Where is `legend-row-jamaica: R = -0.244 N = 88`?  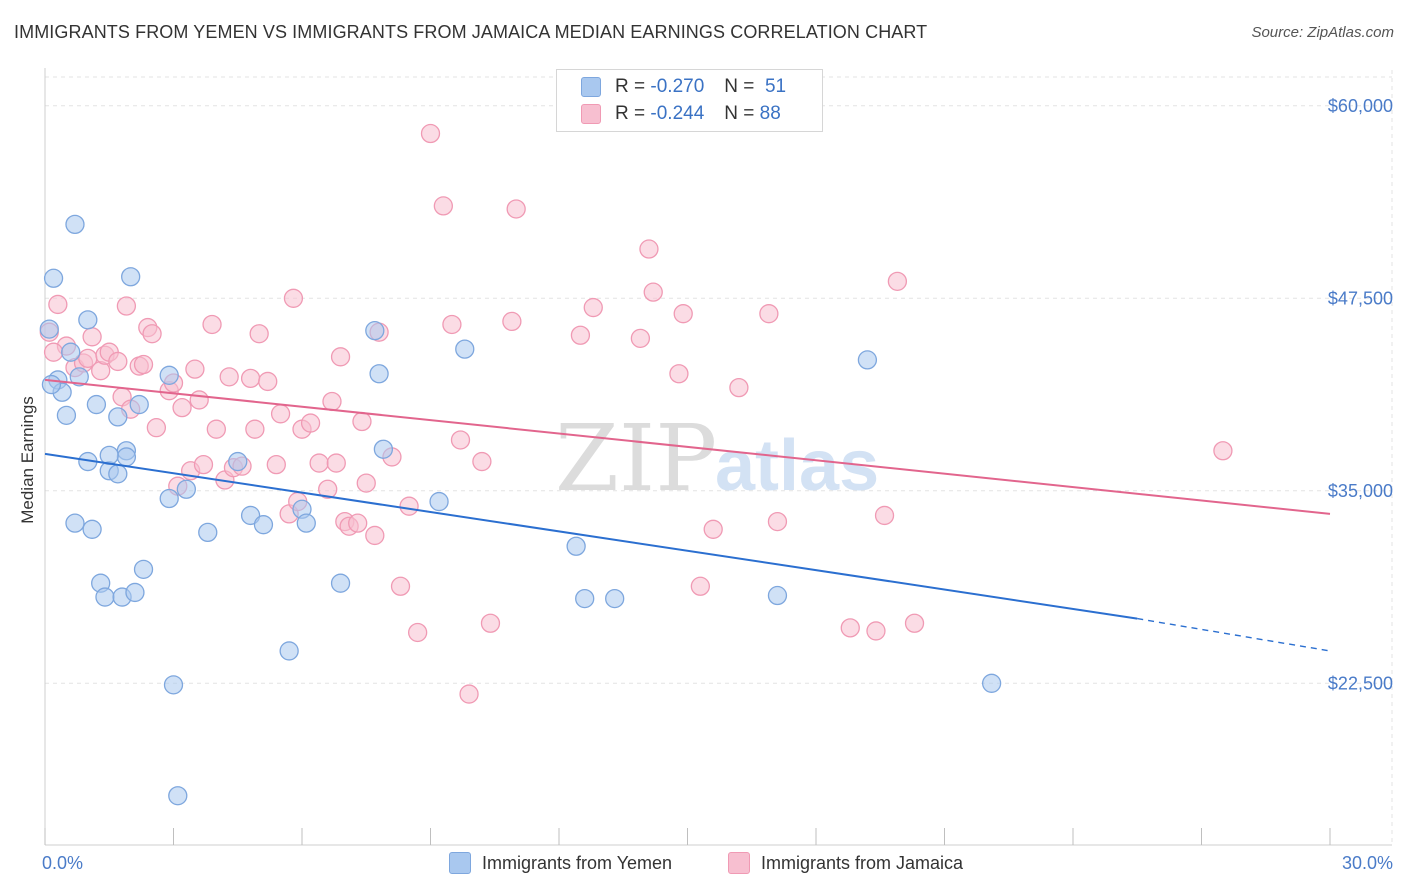 legend-row-jamaica: R = -0.244 N = 88 is located at coordinates (681, 114).